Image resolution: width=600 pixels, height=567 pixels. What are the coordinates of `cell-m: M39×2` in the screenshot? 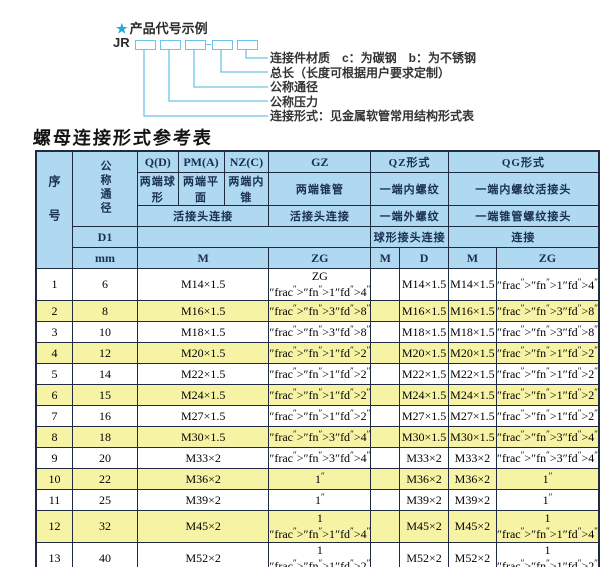 It's located at (203, 500).